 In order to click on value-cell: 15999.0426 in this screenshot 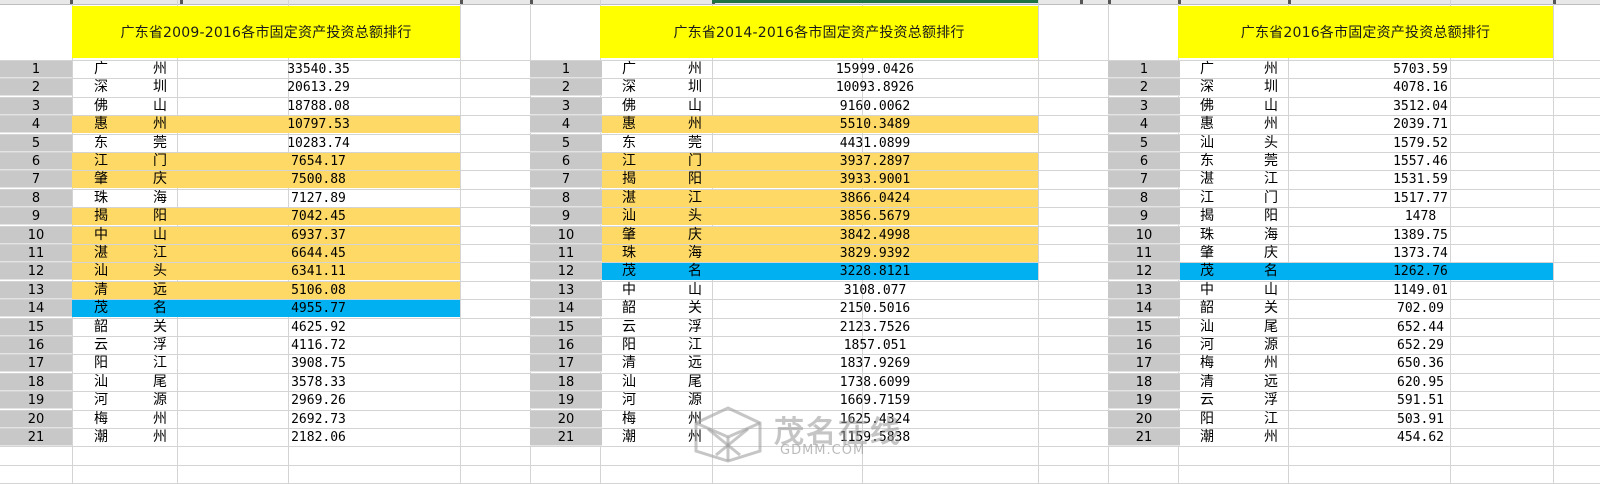, I will do `click(875, 69)`.